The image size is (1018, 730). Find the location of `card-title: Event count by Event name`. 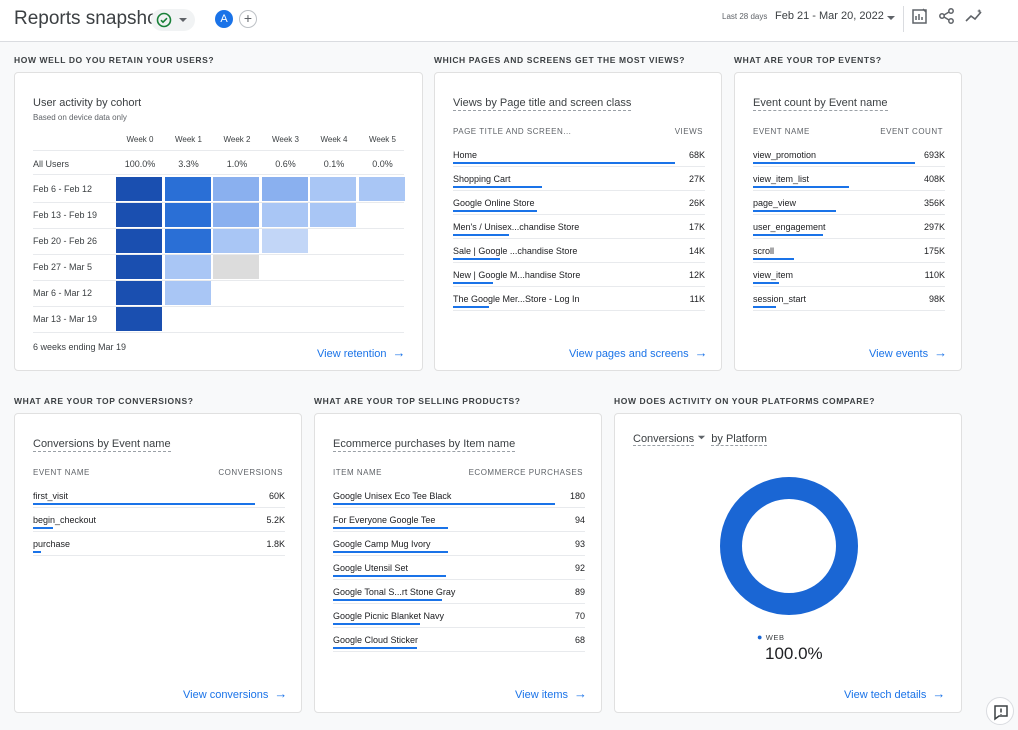

card-title: Event count by Event name is located at coordinates (820, 104).